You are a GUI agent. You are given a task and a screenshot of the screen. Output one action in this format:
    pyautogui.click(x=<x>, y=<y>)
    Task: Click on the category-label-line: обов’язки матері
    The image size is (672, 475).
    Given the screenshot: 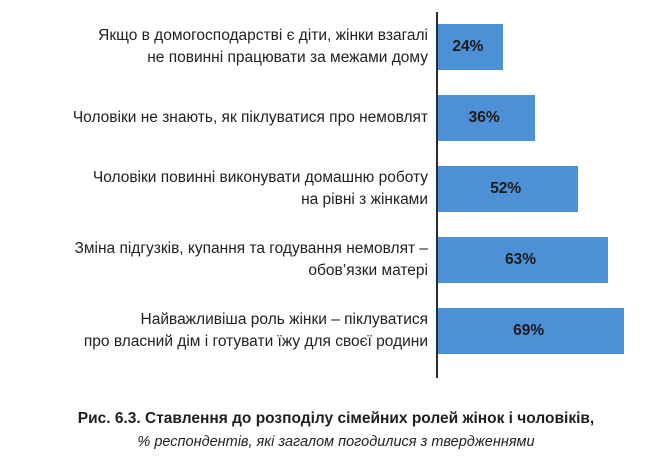 What is the action you would take?
    pyautogui.click(x=368, y=270)
    